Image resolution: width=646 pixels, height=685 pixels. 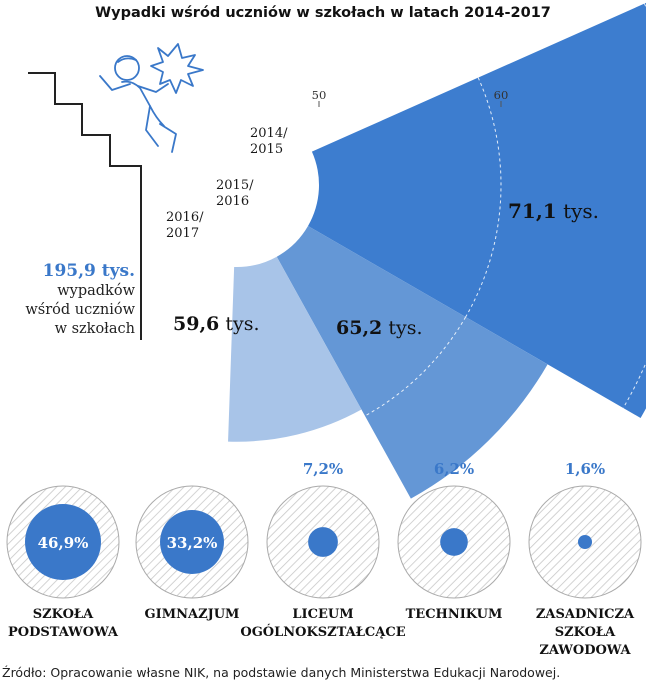 What do you see at coordinates (96, 291) in the screenshot?
I see `total-label-line-1: wypadków` at bounding box center [96, 291].